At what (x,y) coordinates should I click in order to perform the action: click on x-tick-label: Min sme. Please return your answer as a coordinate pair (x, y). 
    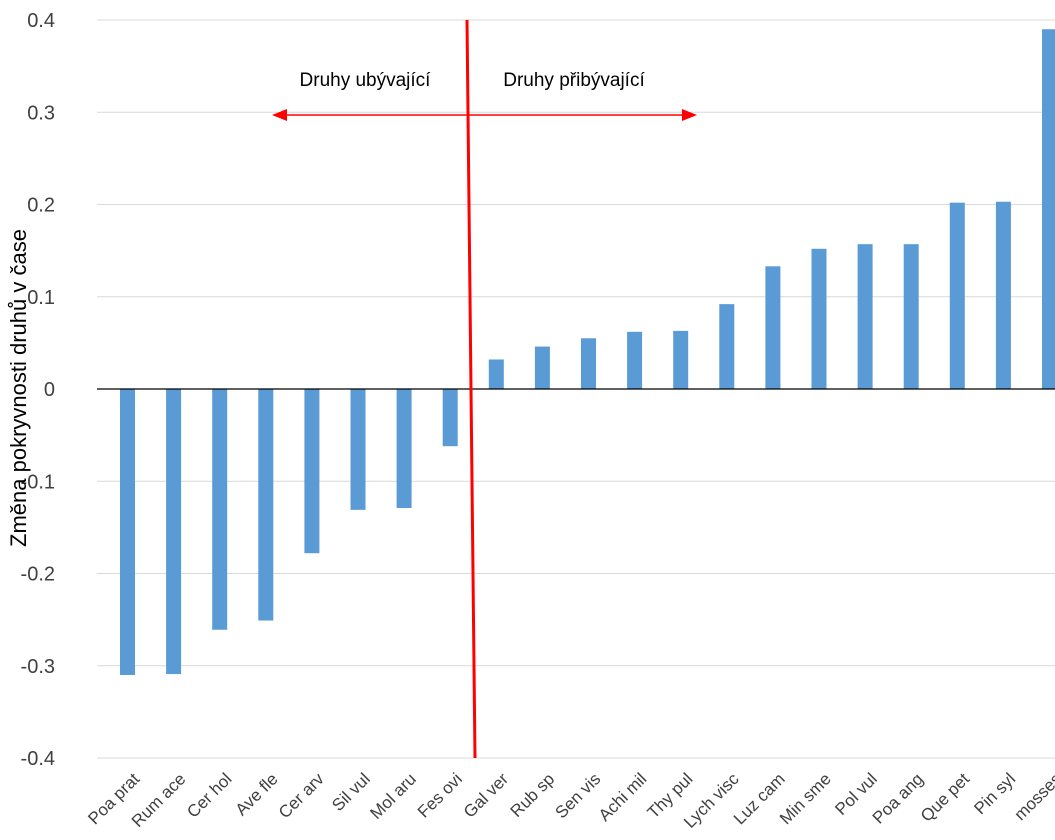
    Looking at the image, I should click on (805, 798).